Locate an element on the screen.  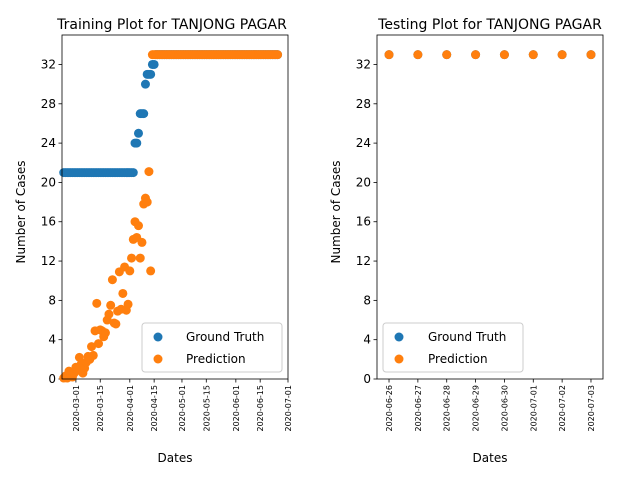
x-tick-label: 2020-05-15 is located at coordinates (206, 408).